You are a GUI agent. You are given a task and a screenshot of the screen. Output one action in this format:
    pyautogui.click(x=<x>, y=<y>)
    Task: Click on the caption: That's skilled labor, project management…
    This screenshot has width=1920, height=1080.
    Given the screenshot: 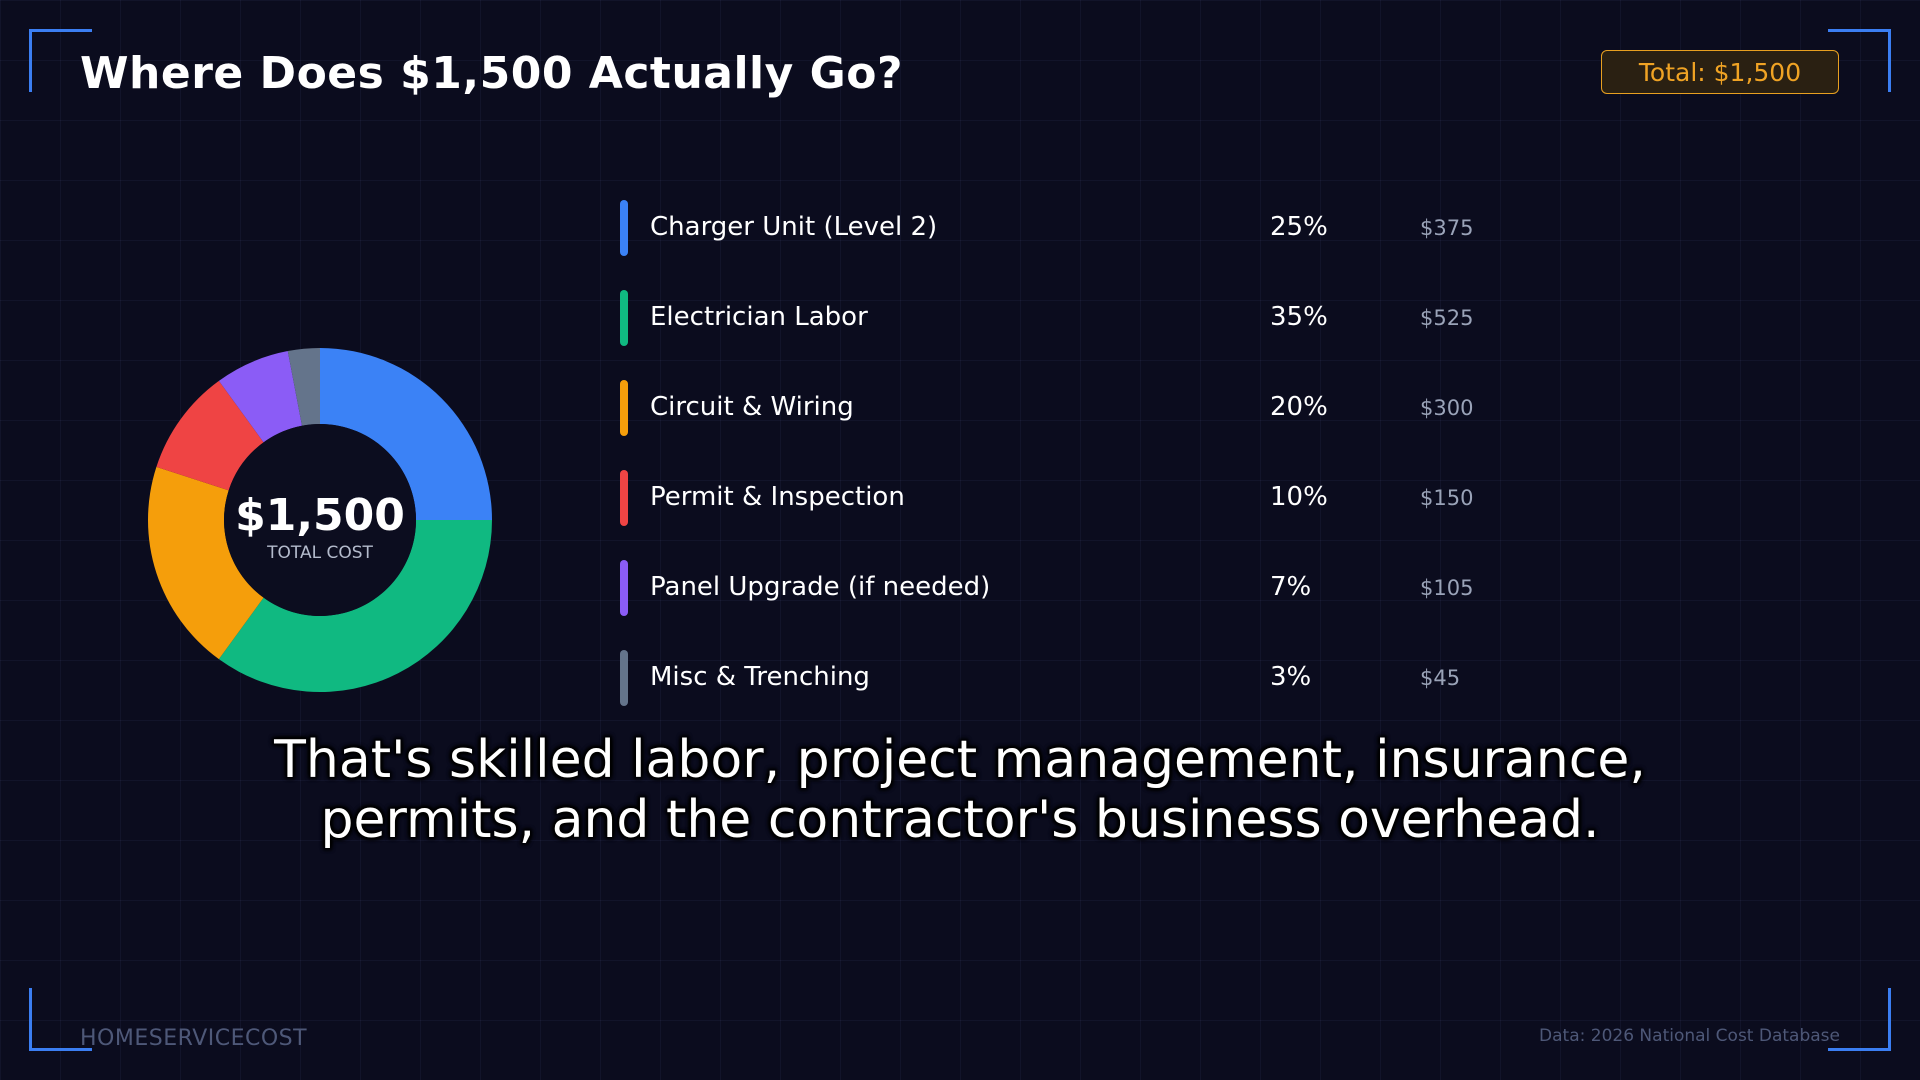 What is the action you would take?
    pyautogui.click(x=960, y=790)
    